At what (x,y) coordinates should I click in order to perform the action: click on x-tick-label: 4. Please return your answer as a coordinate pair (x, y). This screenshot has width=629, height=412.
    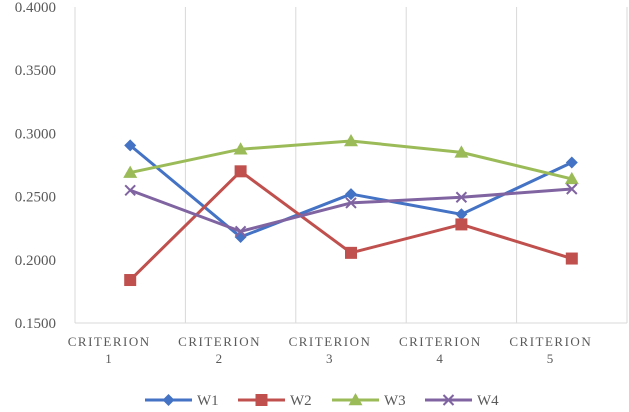
    Looking at the image, I should click on (440, 358).